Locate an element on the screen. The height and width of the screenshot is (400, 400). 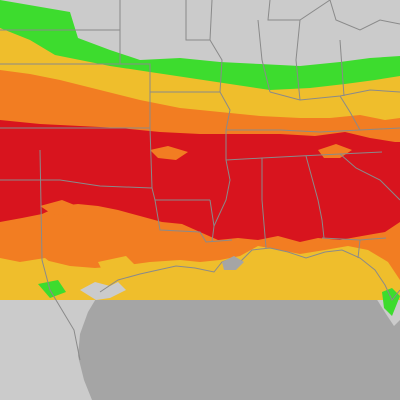
lake-pontchartrain is located at coordinates (233, 263).